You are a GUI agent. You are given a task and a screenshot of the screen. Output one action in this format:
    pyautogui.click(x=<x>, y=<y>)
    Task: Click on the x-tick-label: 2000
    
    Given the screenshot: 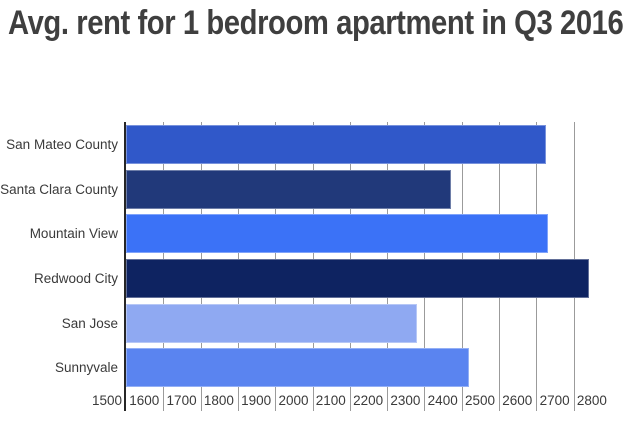 What is the action you would take?
    pyautogui.click(x=293, y=400)
    